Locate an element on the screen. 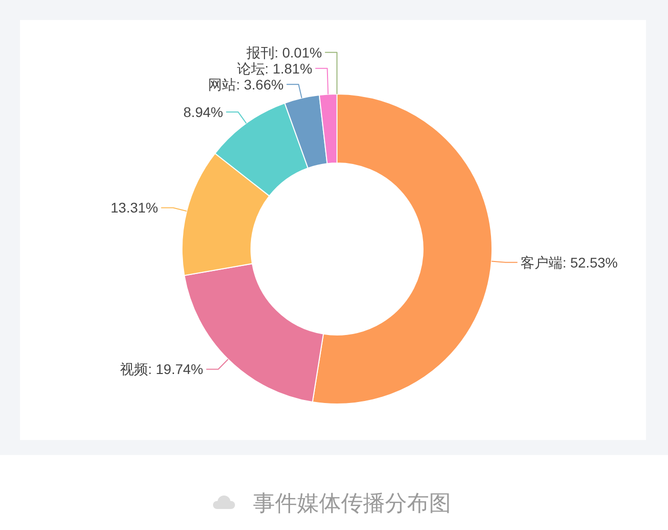 The width and height of the screenshot is (668, 530). data-label: 8.94% is located at coordinates (203, 112).